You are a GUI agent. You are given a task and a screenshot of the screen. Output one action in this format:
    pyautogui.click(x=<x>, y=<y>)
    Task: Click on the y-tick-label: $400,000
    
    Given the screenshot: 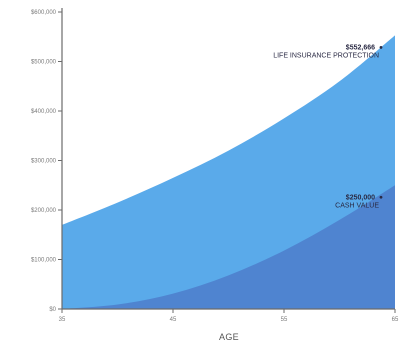 What is the action you would take?
    pyautogui.click(x=44, y=112)
    